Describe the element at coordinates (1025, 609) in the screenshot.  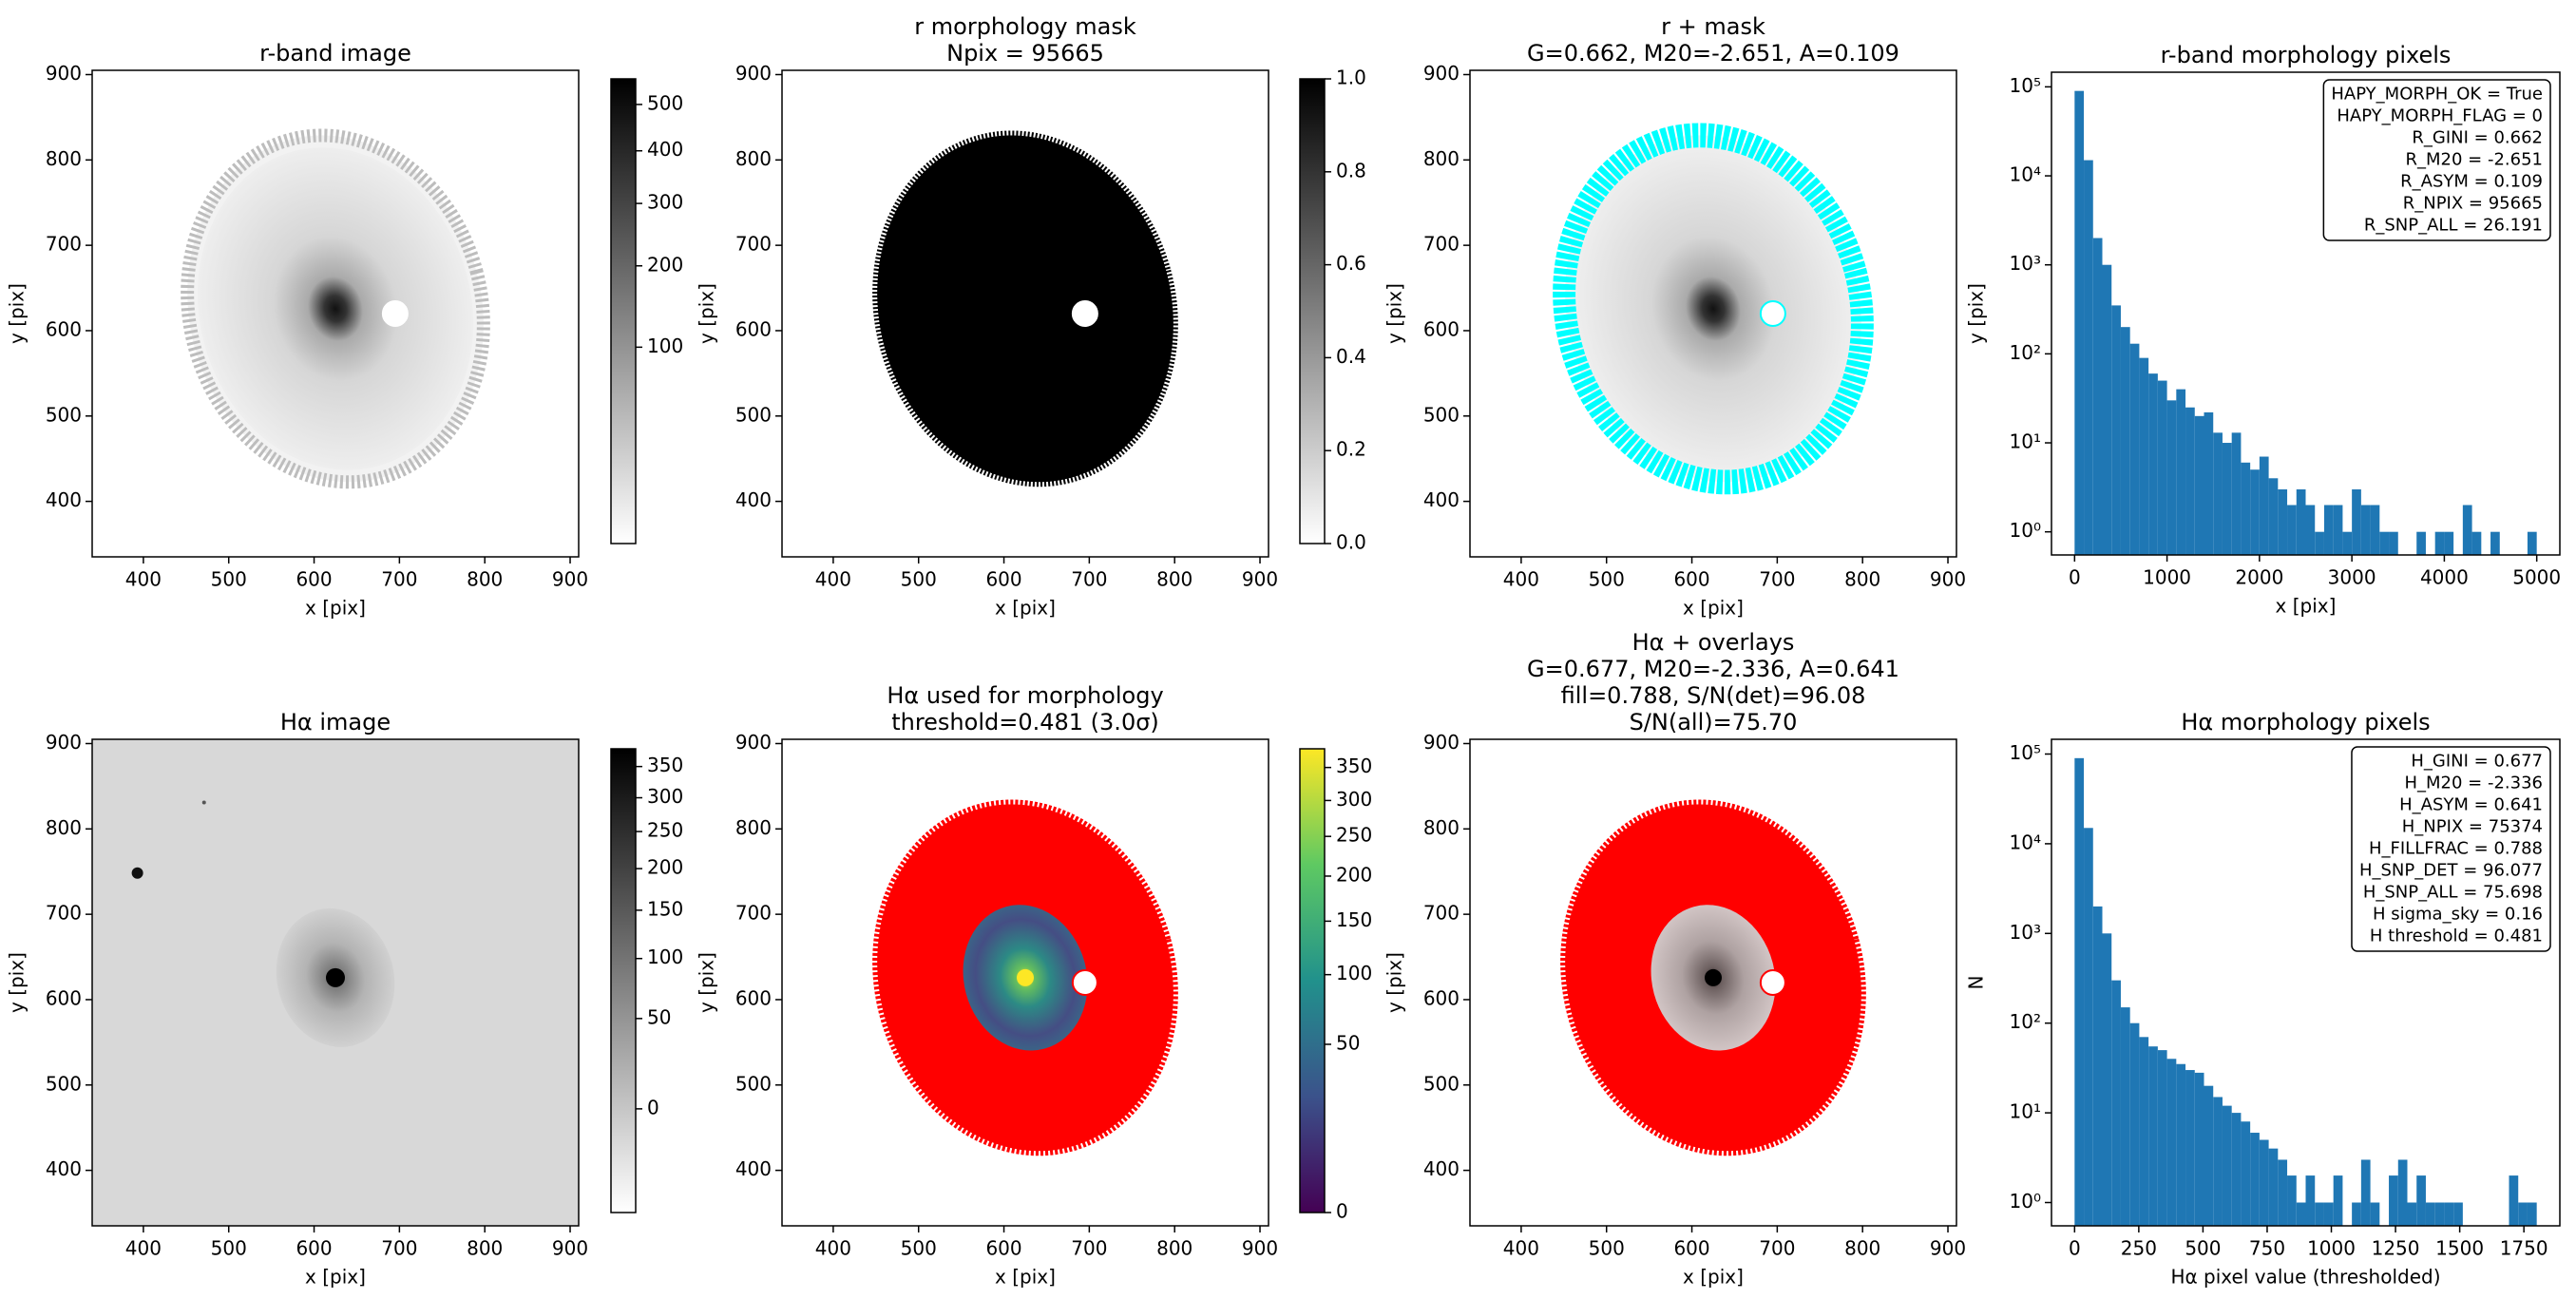
I see `x-axis-label: x [pix]` at that location.